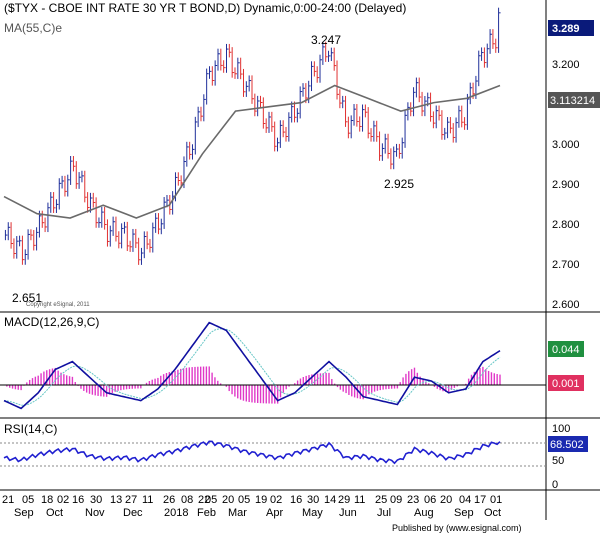  Describe the element at coordinates (567, 445) in the screenshot. I see `rsi-value-label: 68.502` at that location.